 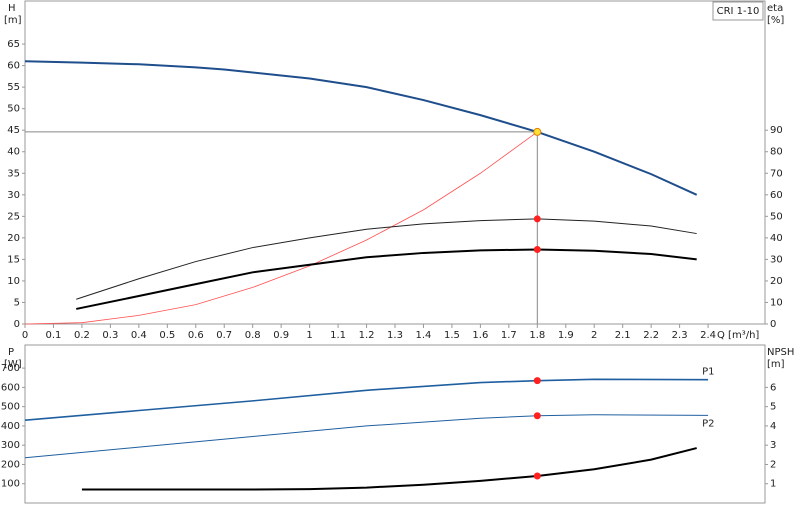 I want to click on y-tick-label: 700, so click(x=10, y=368).